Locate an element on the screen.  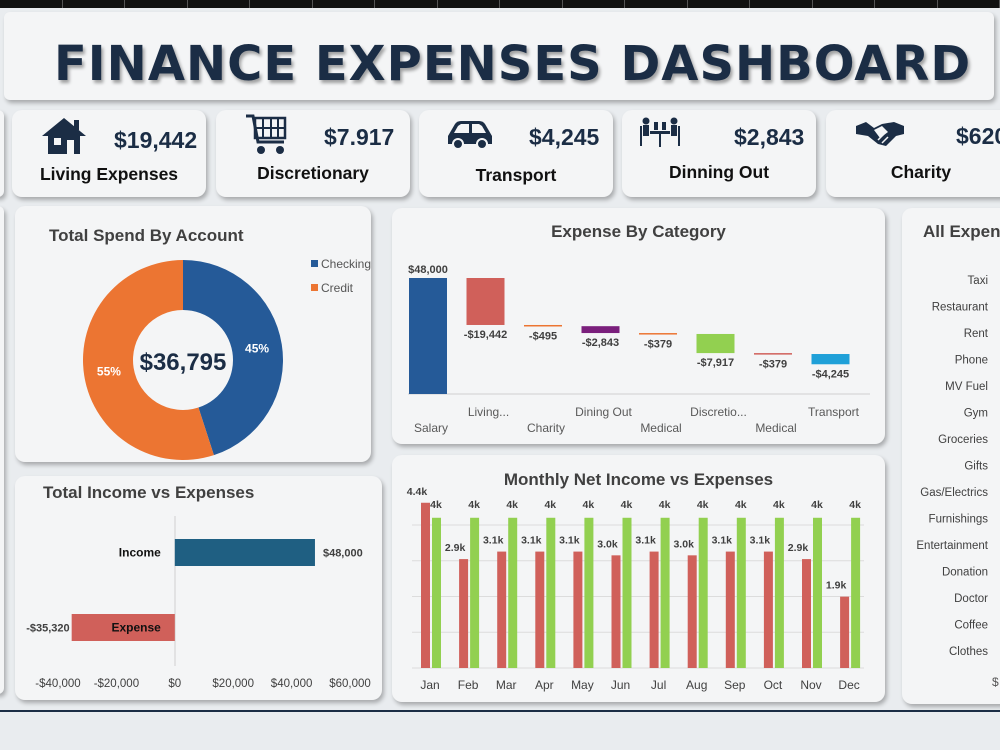
legend: Checking Credit is located at coordinates (341, 276).